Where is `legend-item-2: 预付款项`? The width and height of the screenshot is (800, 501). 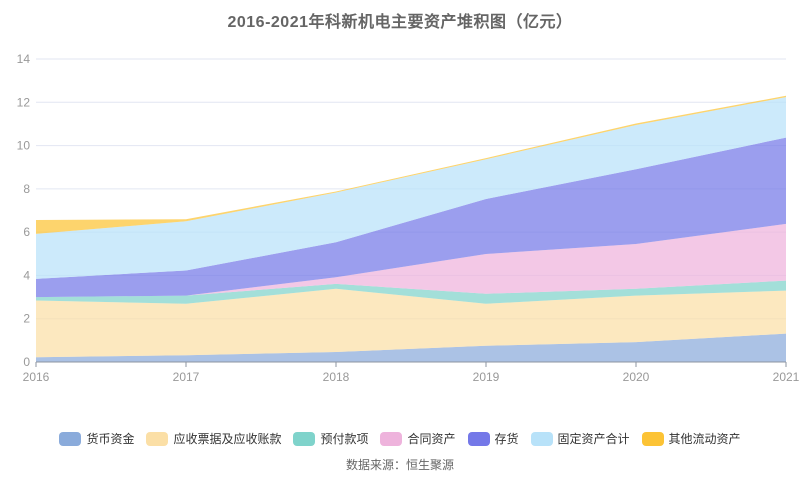 legend-item-2: 预付款项 is located at coordinates (330, 438).